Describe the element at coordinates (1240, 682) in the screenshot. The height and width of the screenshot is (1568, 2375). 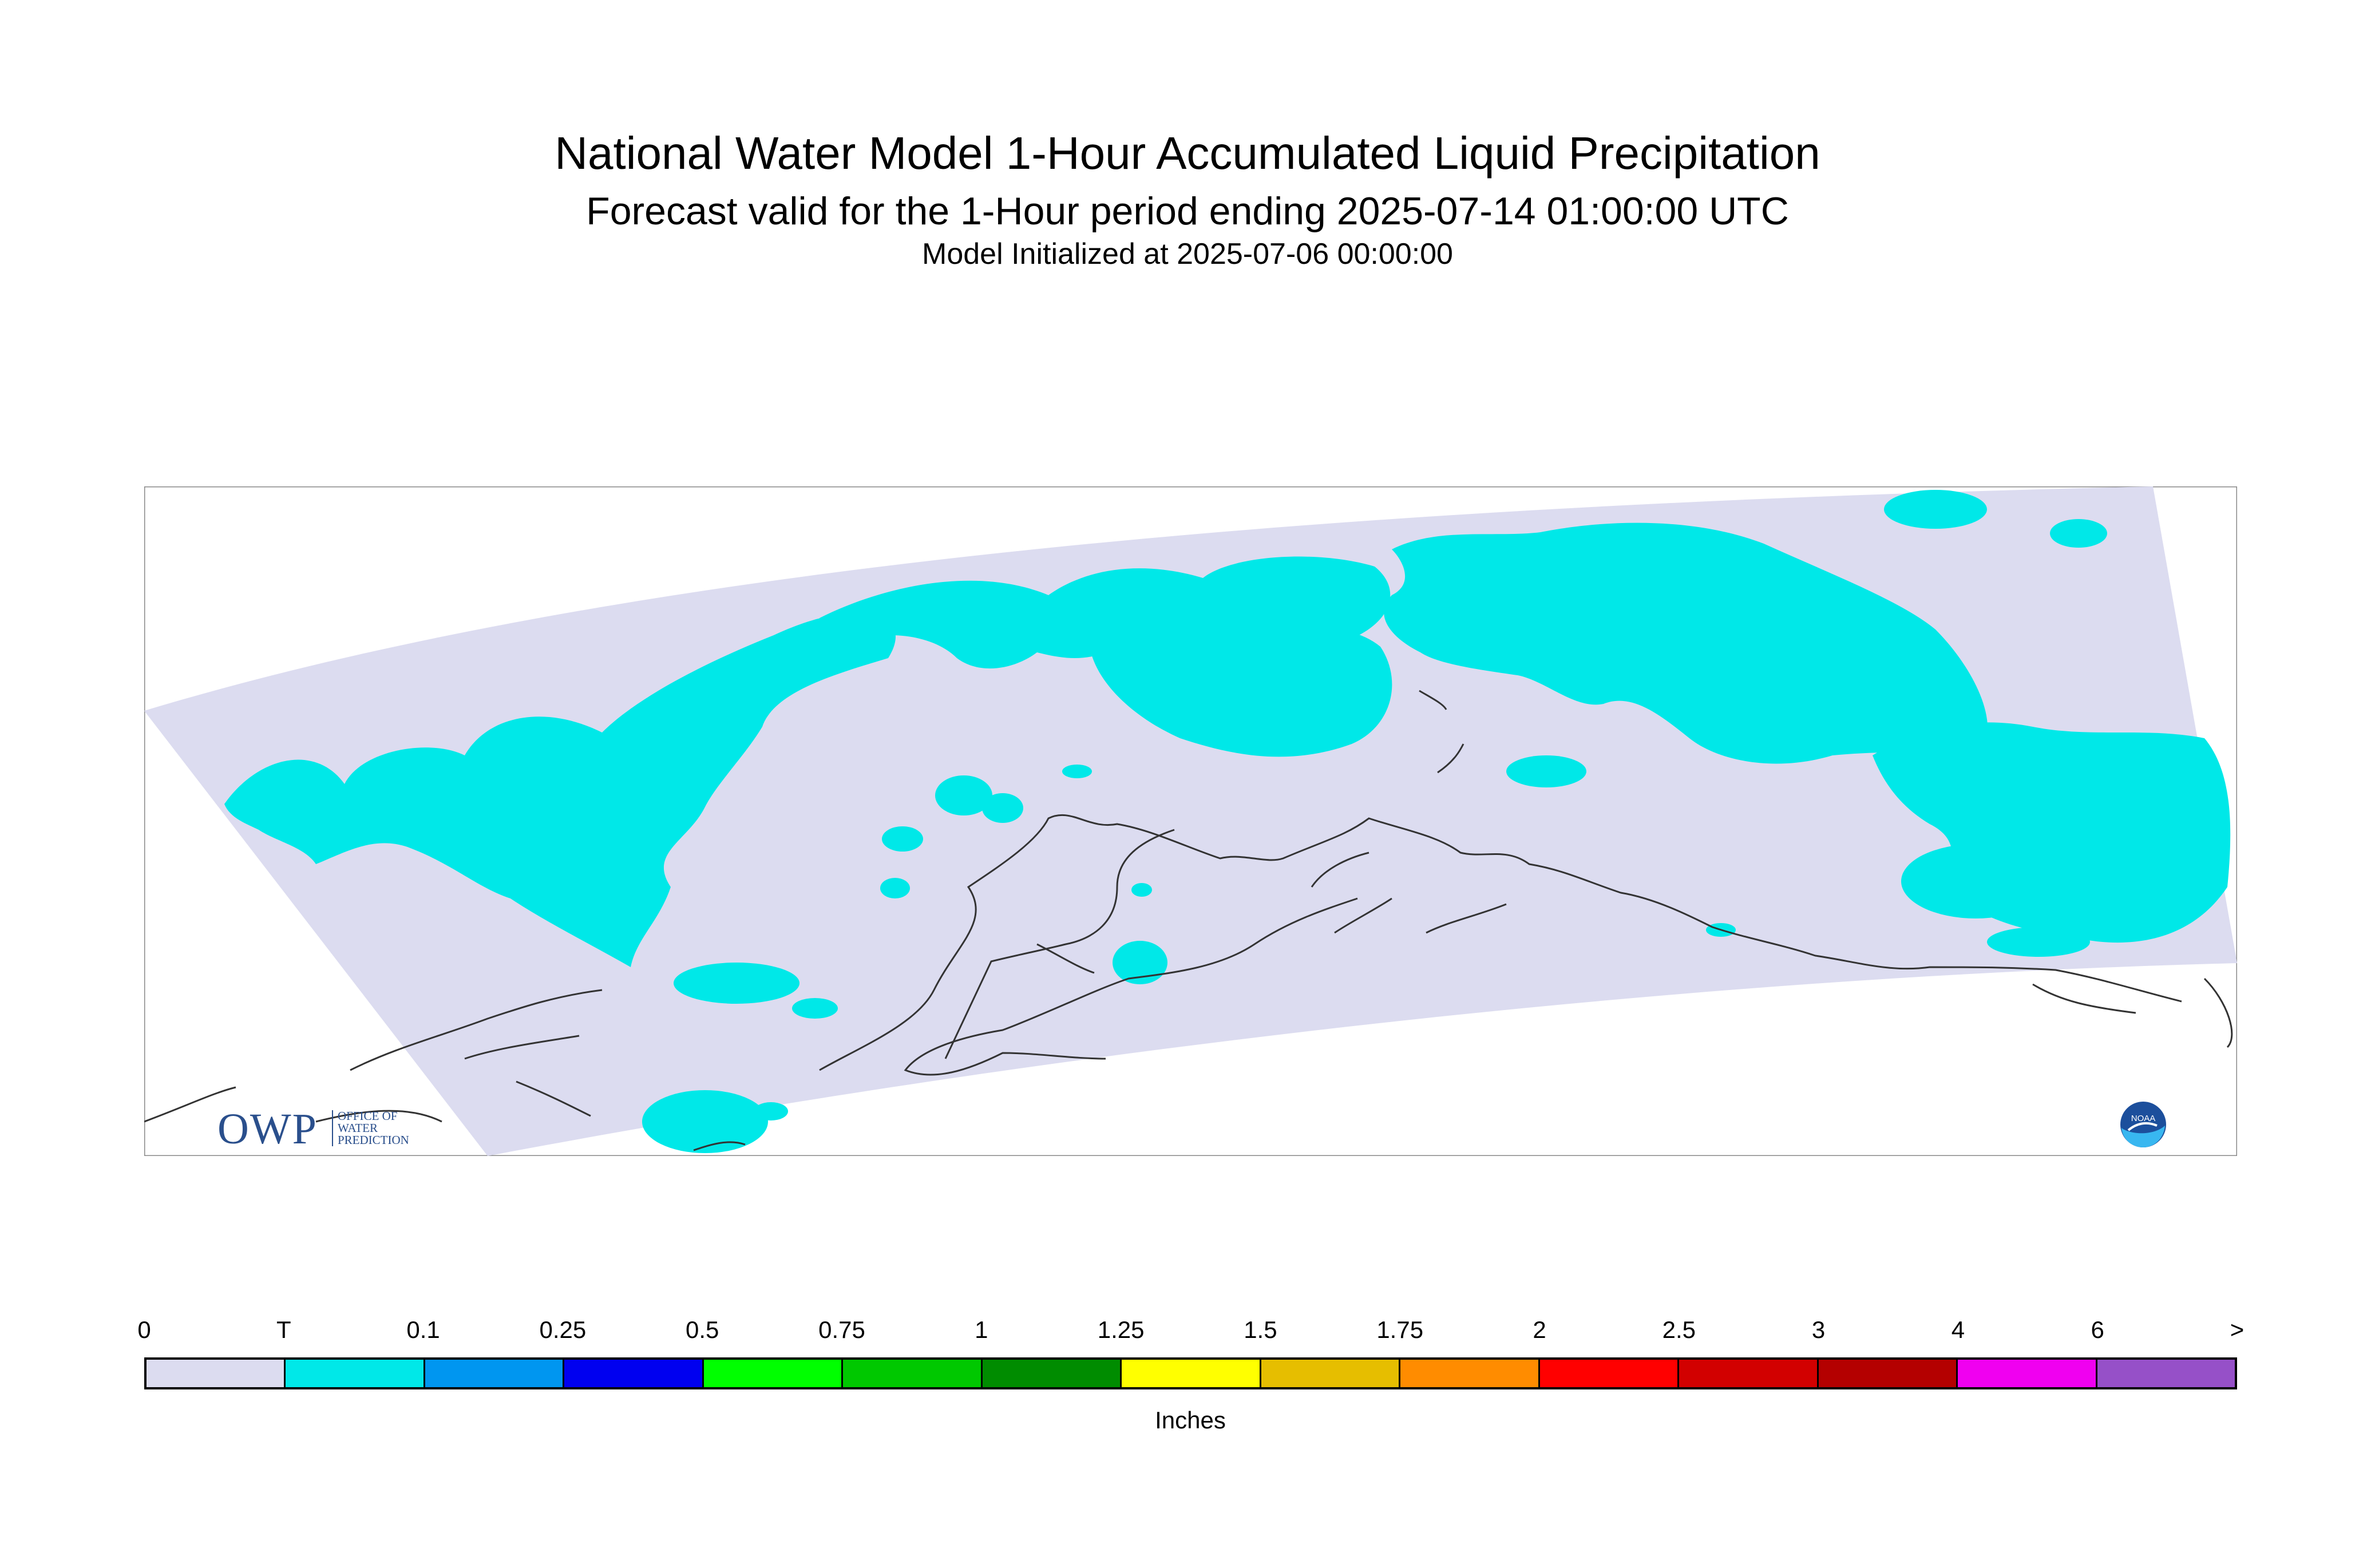
I see `precip-area-central` at that location.